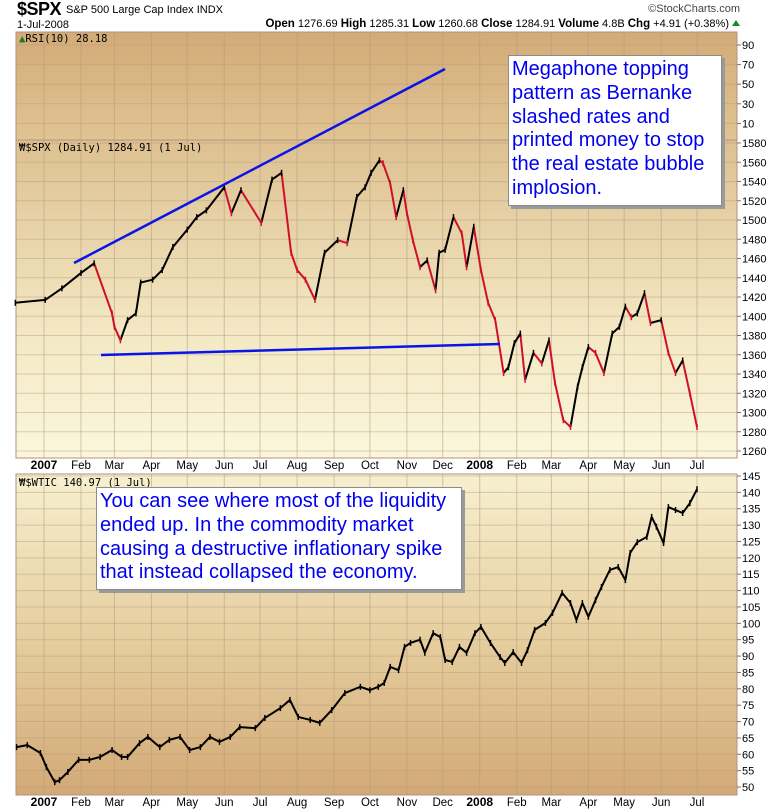 Image resolution: width=780 pixels, height=810 pixels. I want to click on spx-y-tick-label: 1320, so click(754, 394).